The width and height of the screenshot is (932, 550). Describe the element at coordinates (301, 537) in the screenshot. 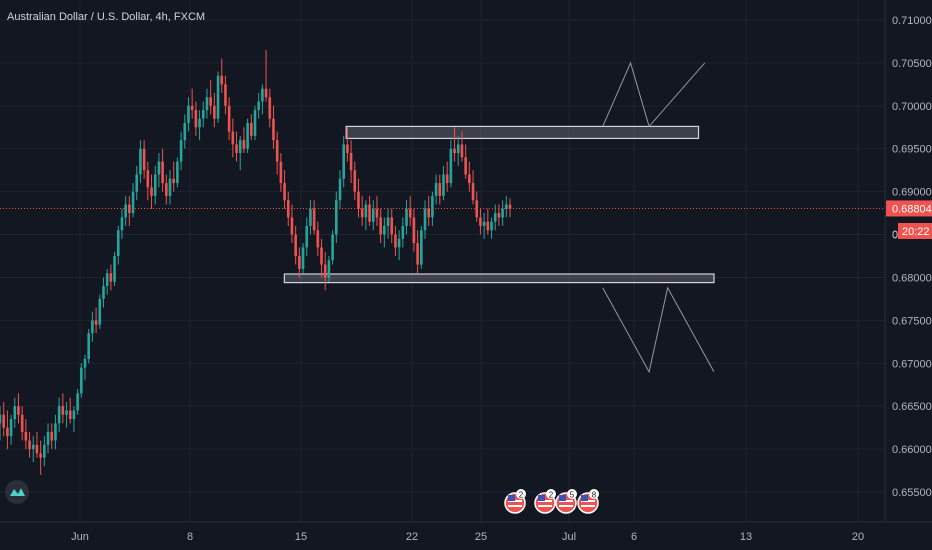

I see `time-tick-label: 15` at that location.